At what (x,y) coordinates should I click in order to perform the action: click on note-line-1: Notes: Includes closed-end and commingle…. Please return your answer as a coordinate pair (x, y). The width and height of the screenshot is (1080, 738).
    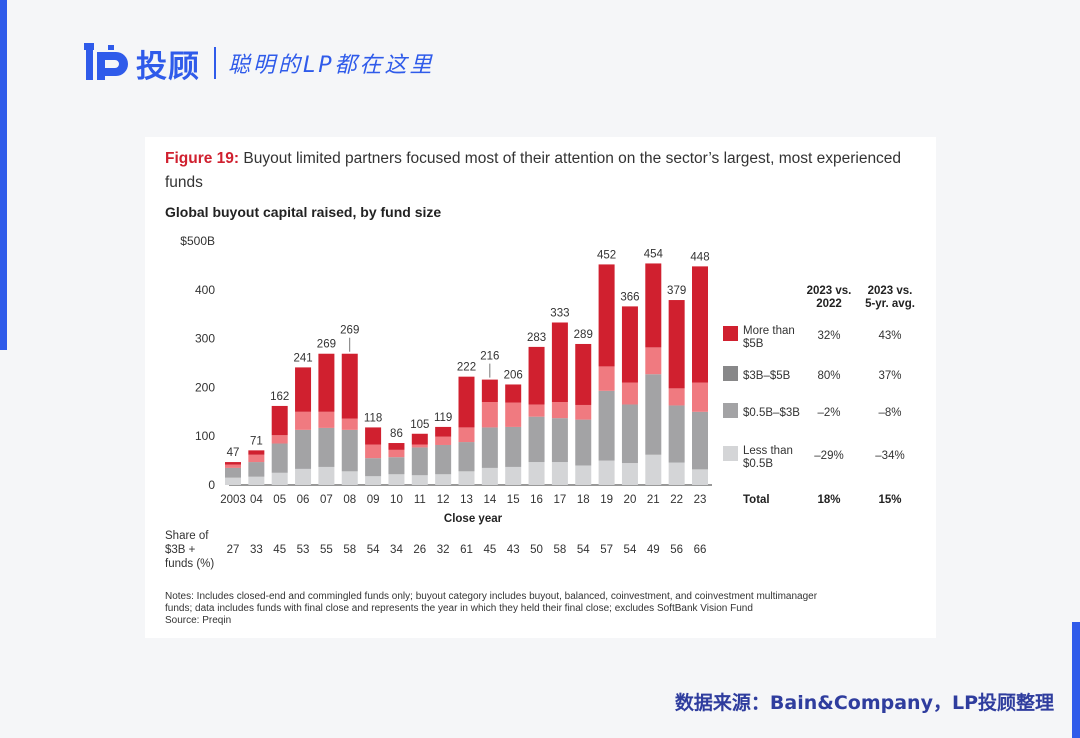
    Looking at the image, I should click on (491, 596).